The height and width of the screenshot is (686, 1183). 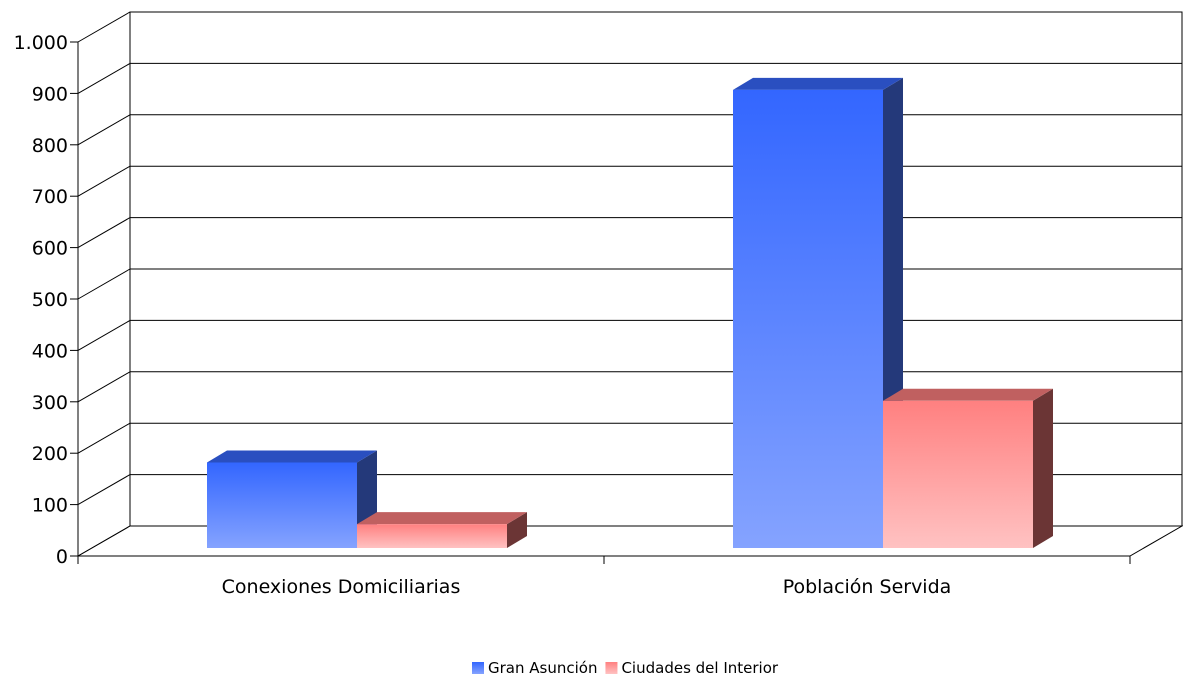 I want to click on legend-label: Ciudades del Interior, so click(x=699, y=668).